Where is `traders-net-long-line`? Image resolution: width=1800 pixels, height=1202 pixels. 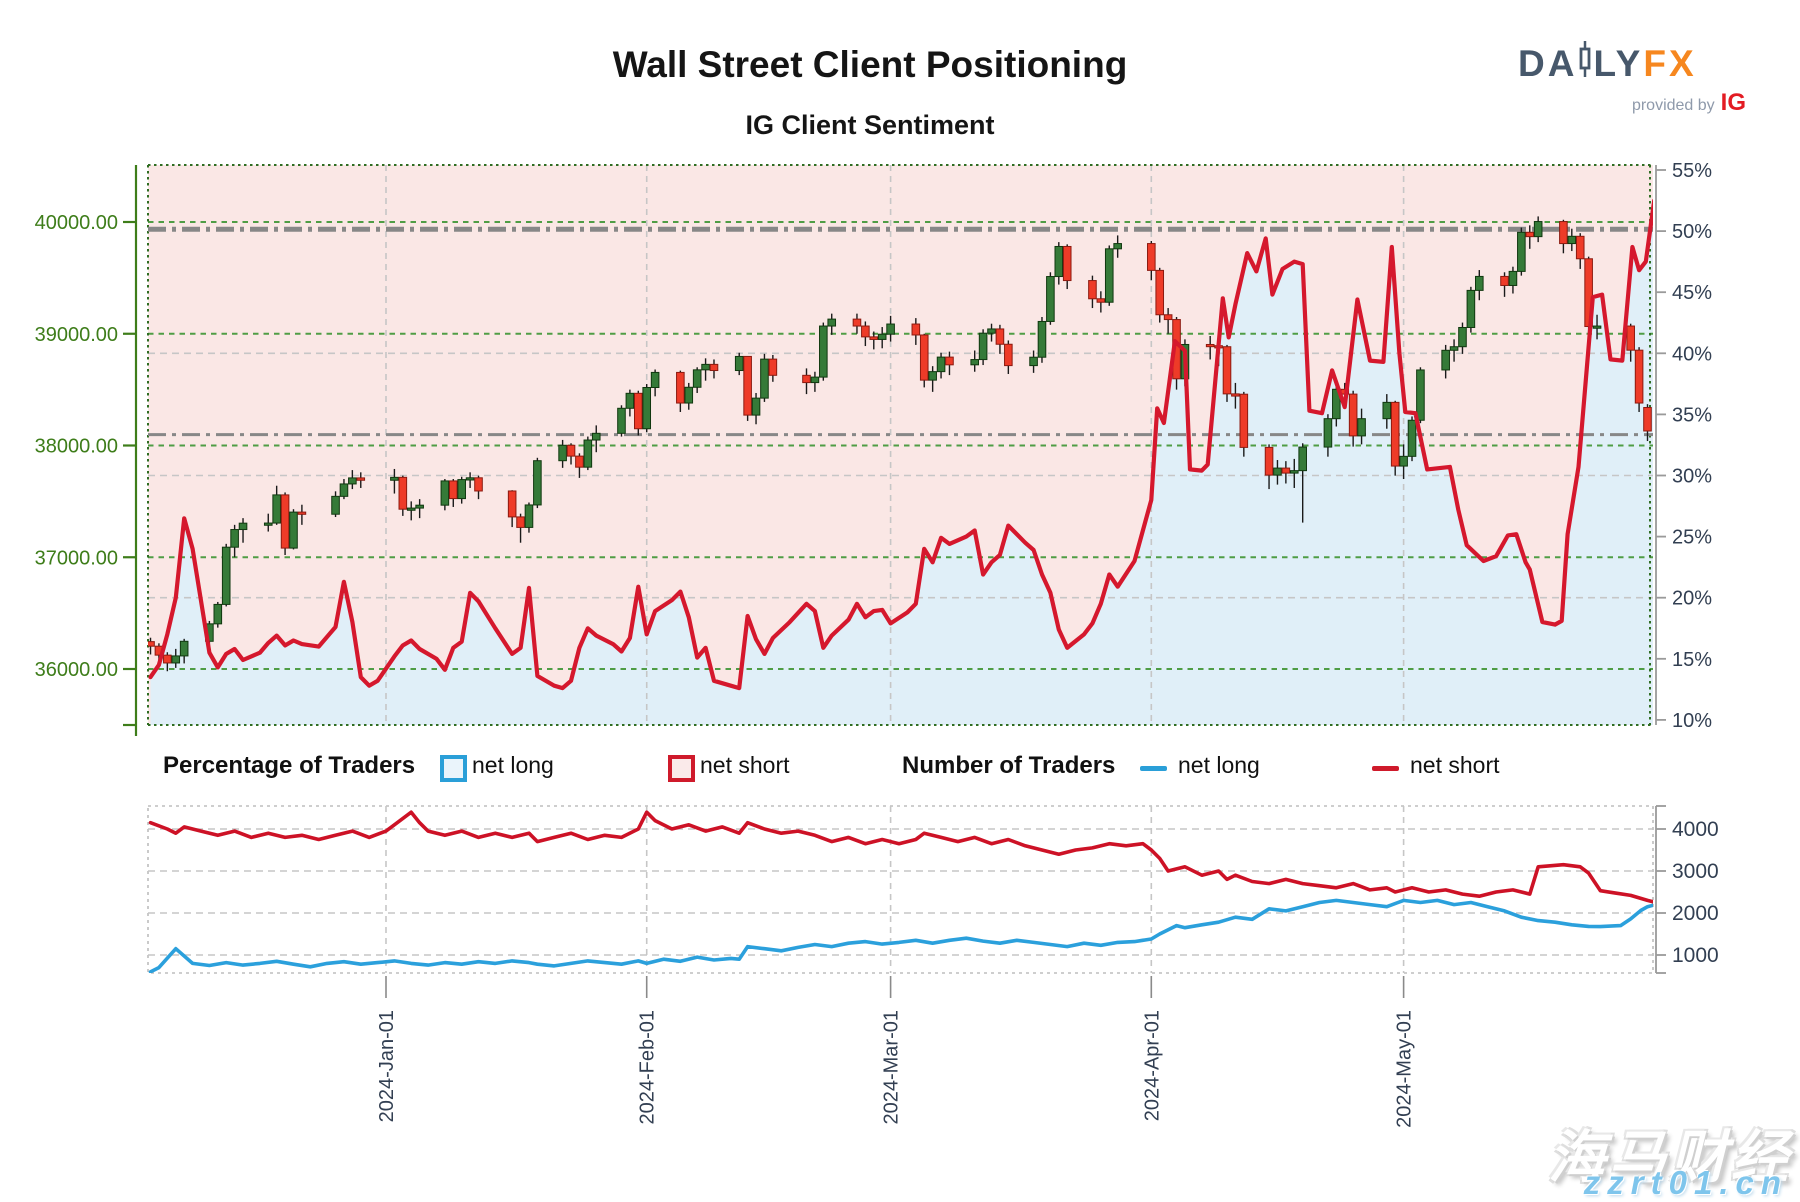 traders-net-long-line is located at coordinates (900, 935).